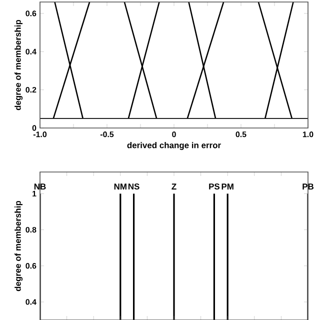 The image size is (320, 320). Describe the element at coordinates (174, 187) in the screenshot. I see `annotation: Z` at that location.